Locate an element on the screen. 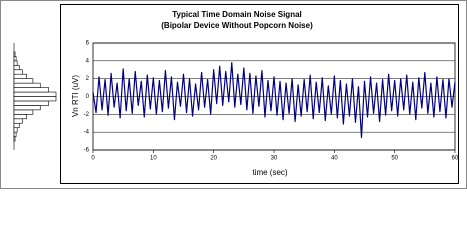 The height and width of the screenshot is (240, 467). x-axis-label: time (sec) is located at coordinates (269, 172).